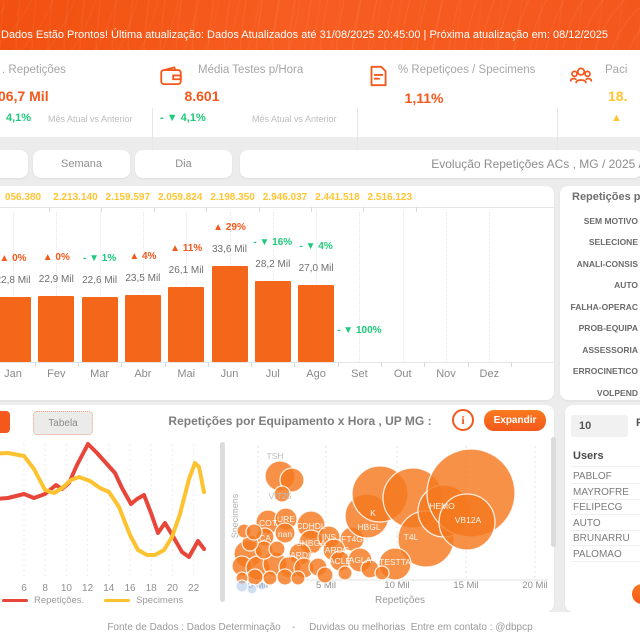  I want to click on set-delta-label: - ▼ 100%, so click(359, 330).